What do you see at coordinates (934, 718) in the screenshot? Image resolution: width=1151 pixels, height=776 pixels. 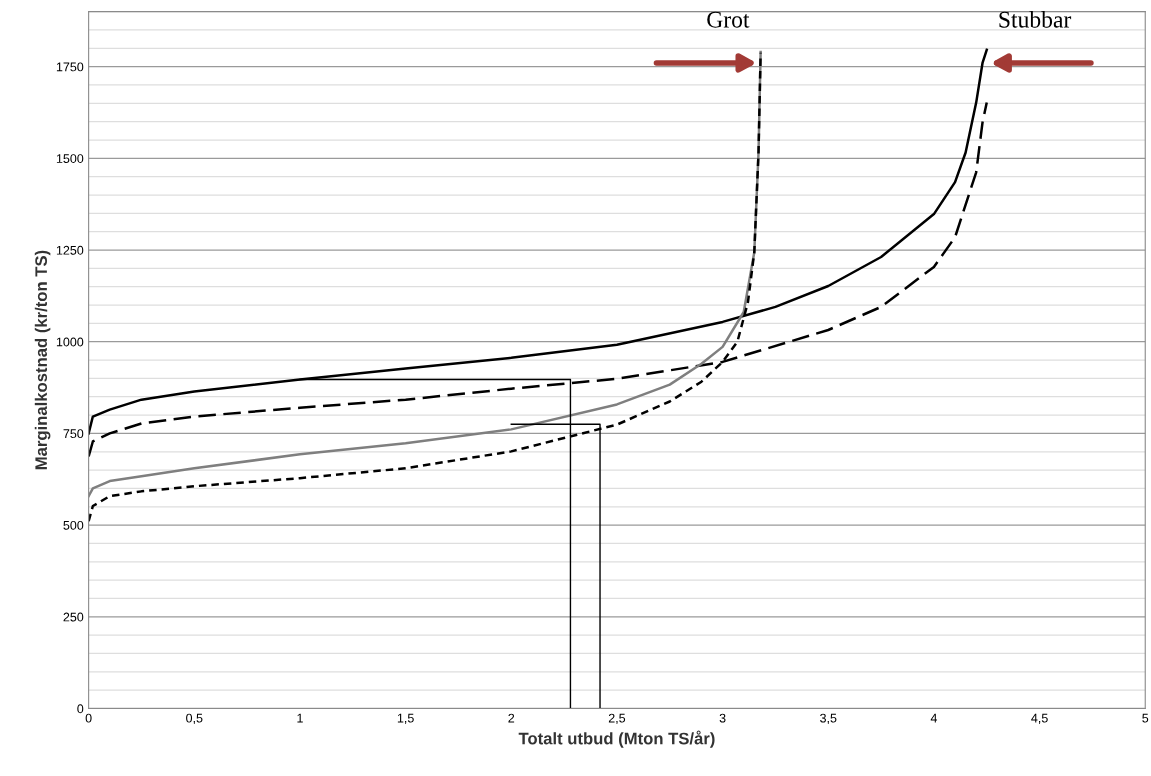 I see `x-tick-label: 4` at bounding box center [934, 718].